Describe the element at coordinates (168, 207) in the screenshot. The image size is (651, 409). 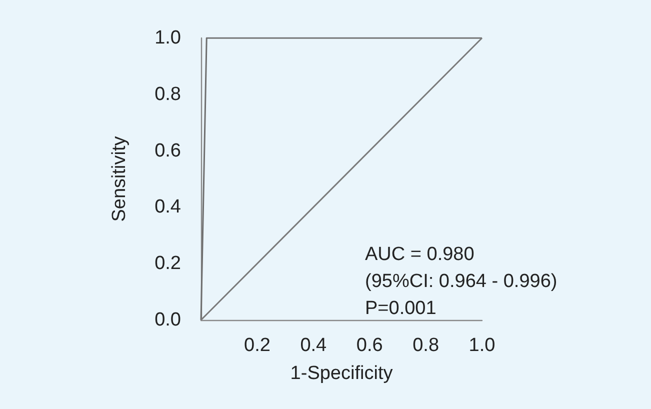
I see `y-tick-label: 0.4` at that location.